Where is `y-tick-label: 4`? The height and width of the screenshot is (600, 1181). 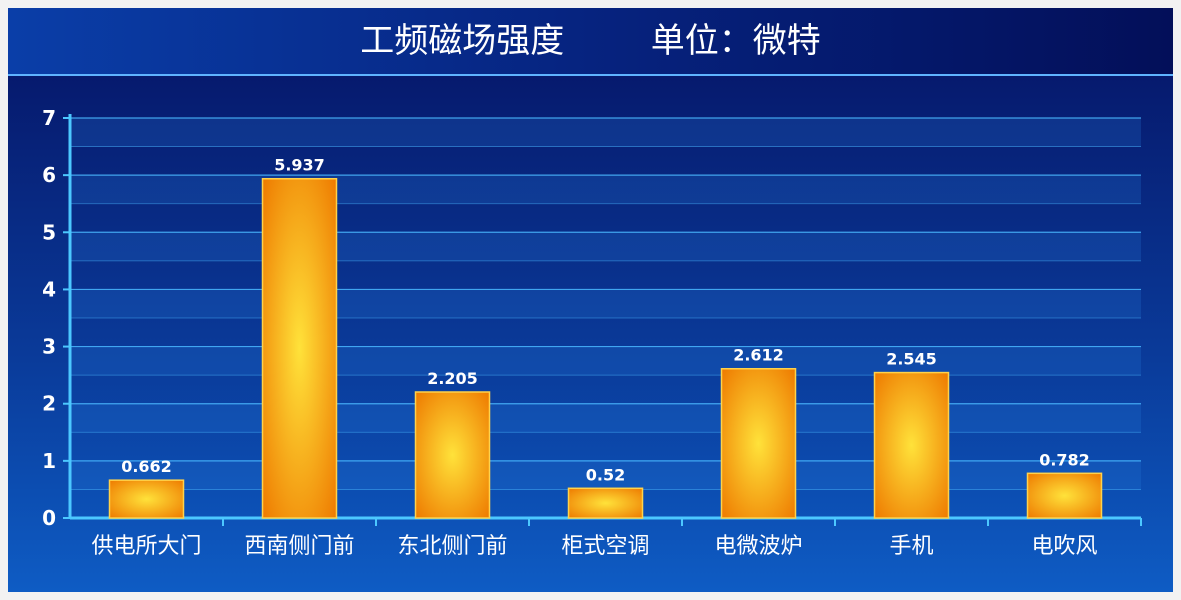
y-tick-label: 4 is located at coordinates (49, 289).